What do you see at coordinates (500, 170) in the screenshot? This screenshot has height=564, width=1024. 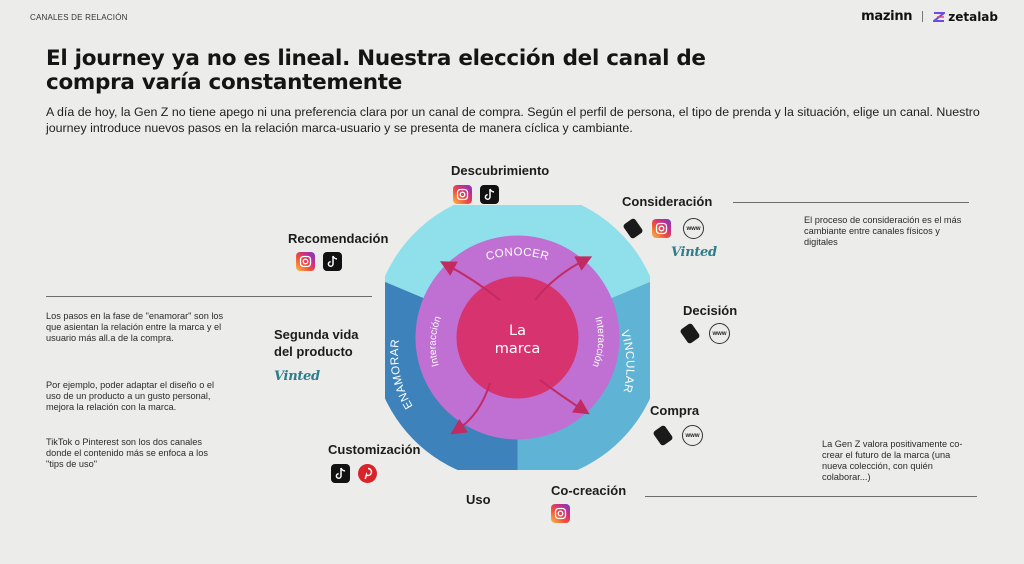 I see `stage-descubrimiento: Descubrimiento` at bounding box center [500, 170].